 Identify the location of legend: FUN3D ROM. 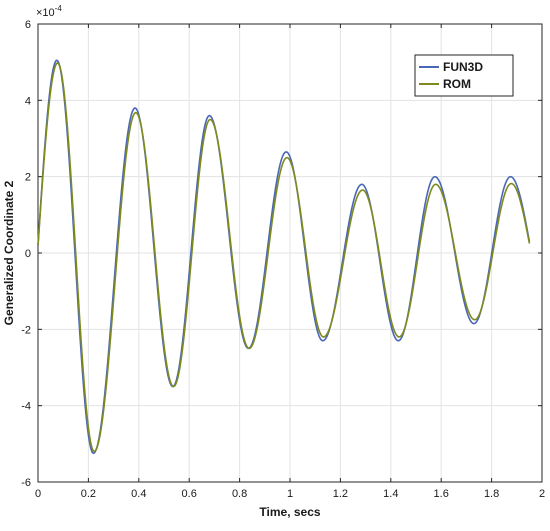
(464, 75).